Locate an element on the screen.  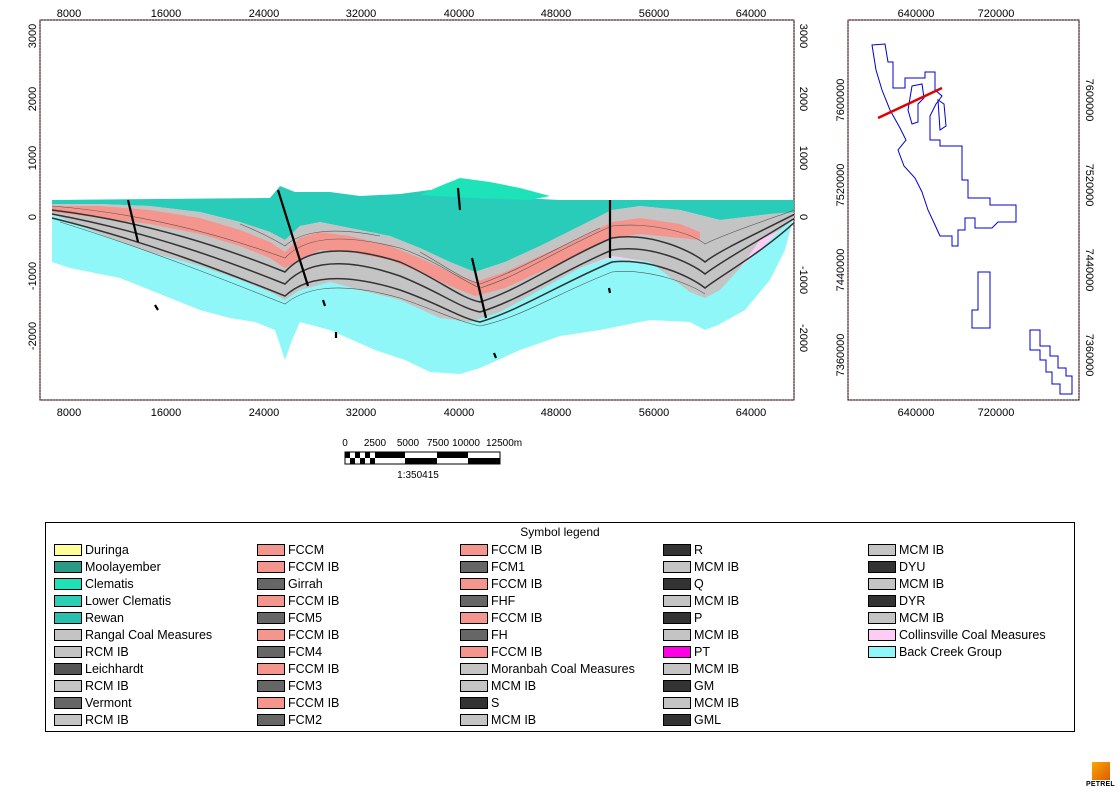
legend-label: DYR is located at coordinates (912, 600).